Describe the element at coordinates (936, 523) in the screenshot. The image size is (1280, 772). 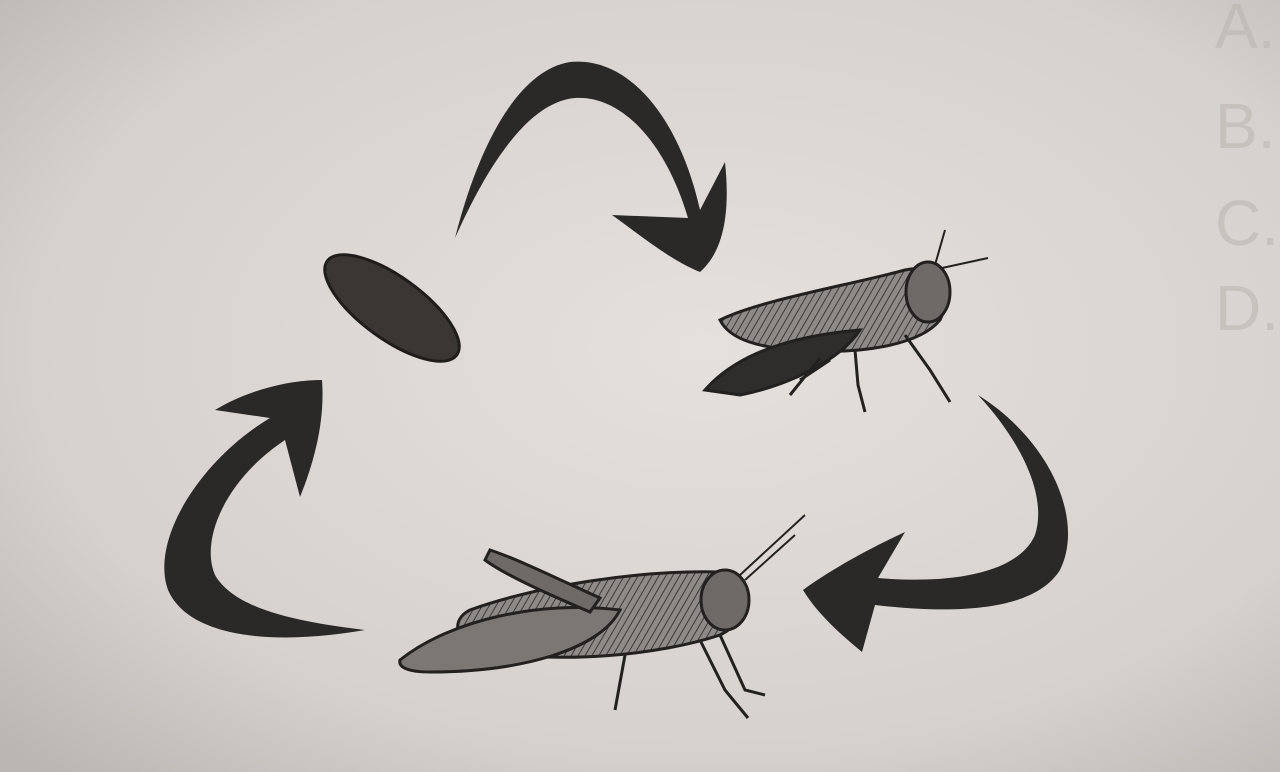
I see `arrow-right` at that location.